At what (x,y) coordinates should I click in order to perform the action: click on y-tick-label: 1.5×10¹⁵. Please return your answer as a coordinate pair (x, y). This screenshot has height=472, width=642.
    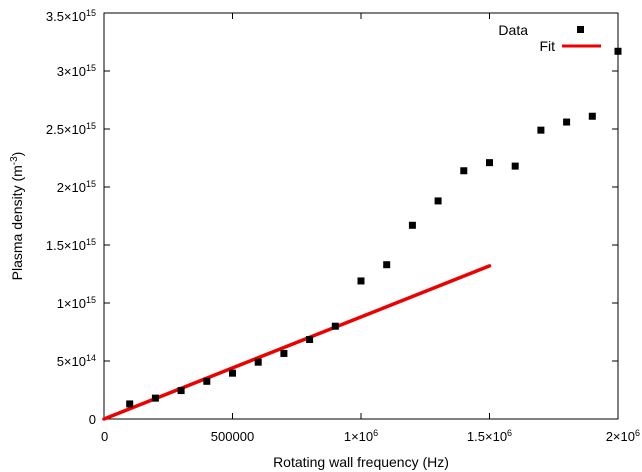
    Looking at the image, I should click on (71, 245).